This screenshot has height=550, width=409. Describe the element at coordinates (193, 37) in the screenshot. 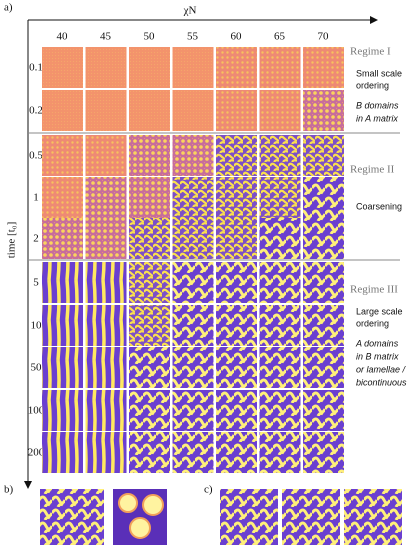

I see `column-label: 55` at that location.